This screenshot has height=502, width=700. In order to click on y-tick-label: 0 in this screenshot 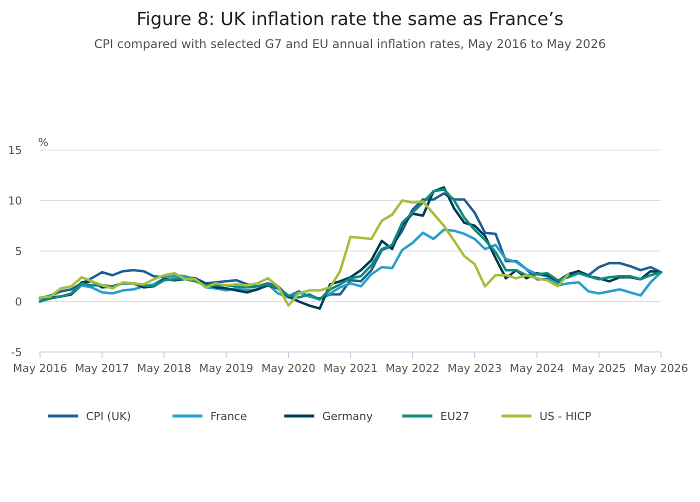, I will do `click(18, 302)`.